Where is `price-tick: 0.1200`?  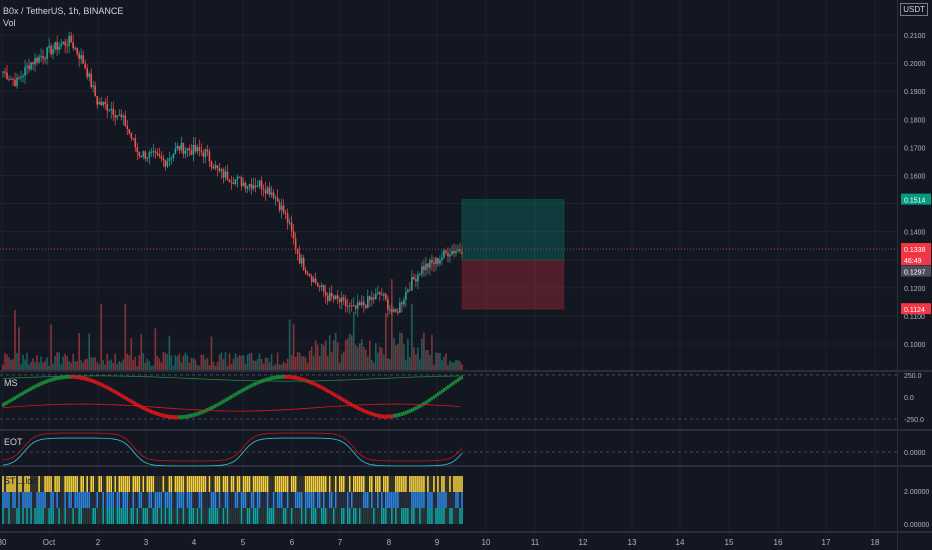
price-tick: 0.1200 is located at coordinates (915, 289).